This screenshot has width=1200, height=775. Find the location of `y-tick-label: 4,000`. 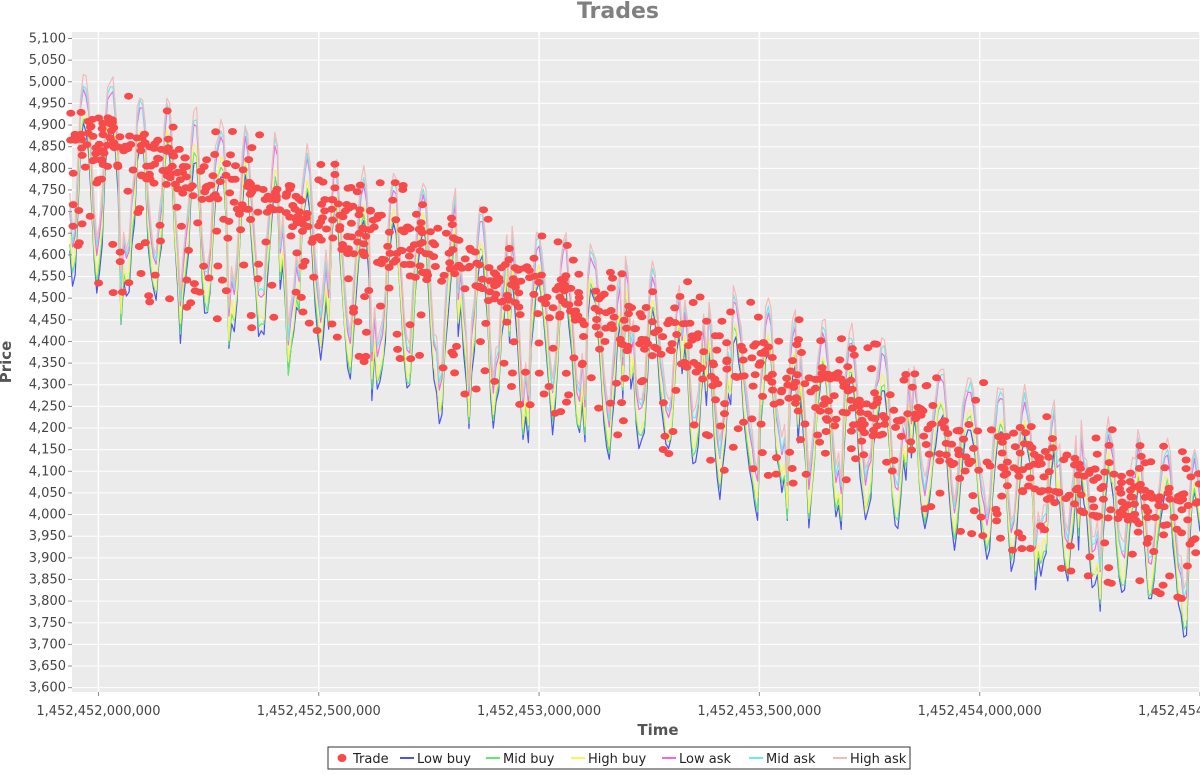

y-tick-label: 4,000 is located at coordinates (47, 515).